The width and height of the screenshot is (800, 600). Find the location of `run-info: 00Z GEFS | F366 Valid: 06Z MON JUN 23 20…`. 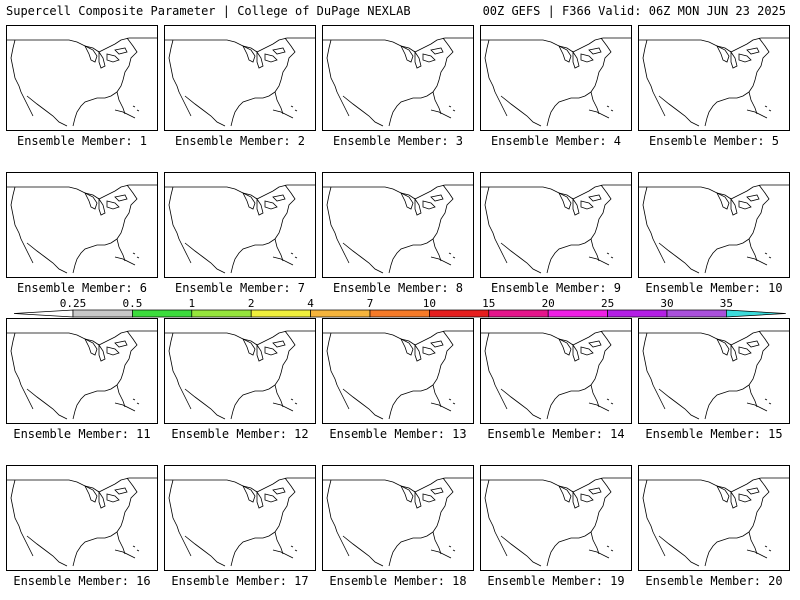

run-info: 00Z GEFS | F366 Valid: 06Z MON JUN 23 20… is located at coordinates (634, 11).